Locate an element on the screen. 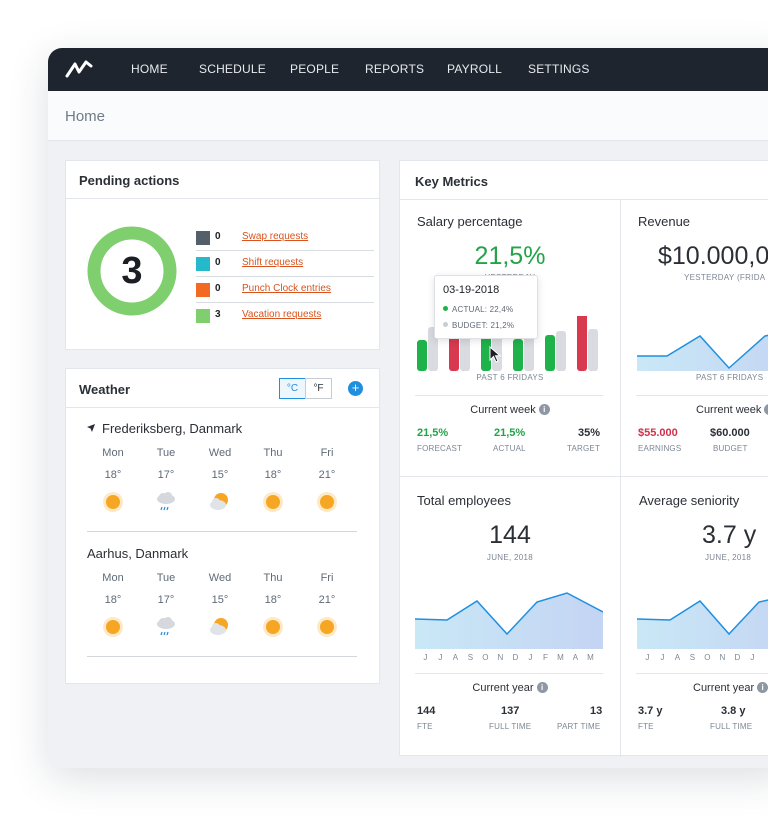  vacation-swatch is located at coordinates (203, 316).